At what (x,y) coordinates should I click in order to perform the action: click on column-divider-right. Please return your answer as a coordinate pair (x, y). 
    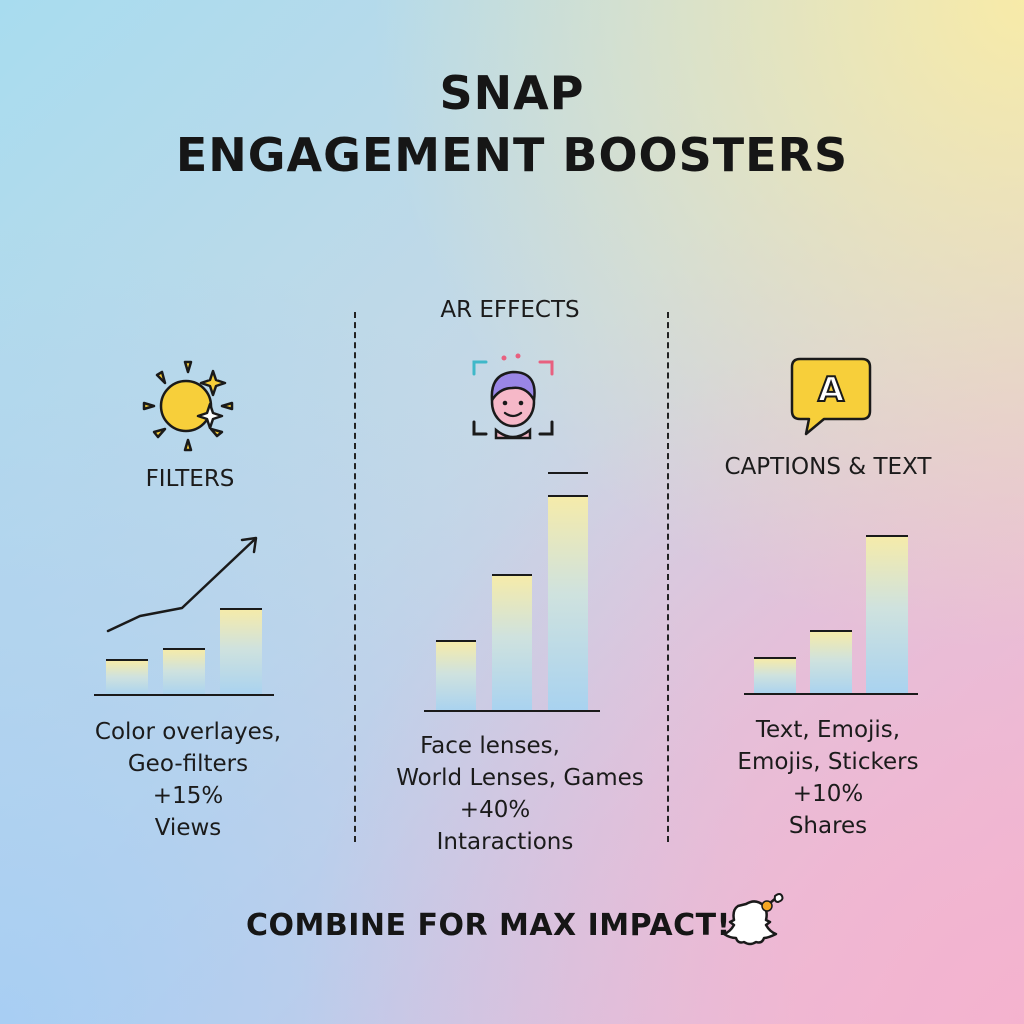
    Looking at the image, I should click on (668, 577).